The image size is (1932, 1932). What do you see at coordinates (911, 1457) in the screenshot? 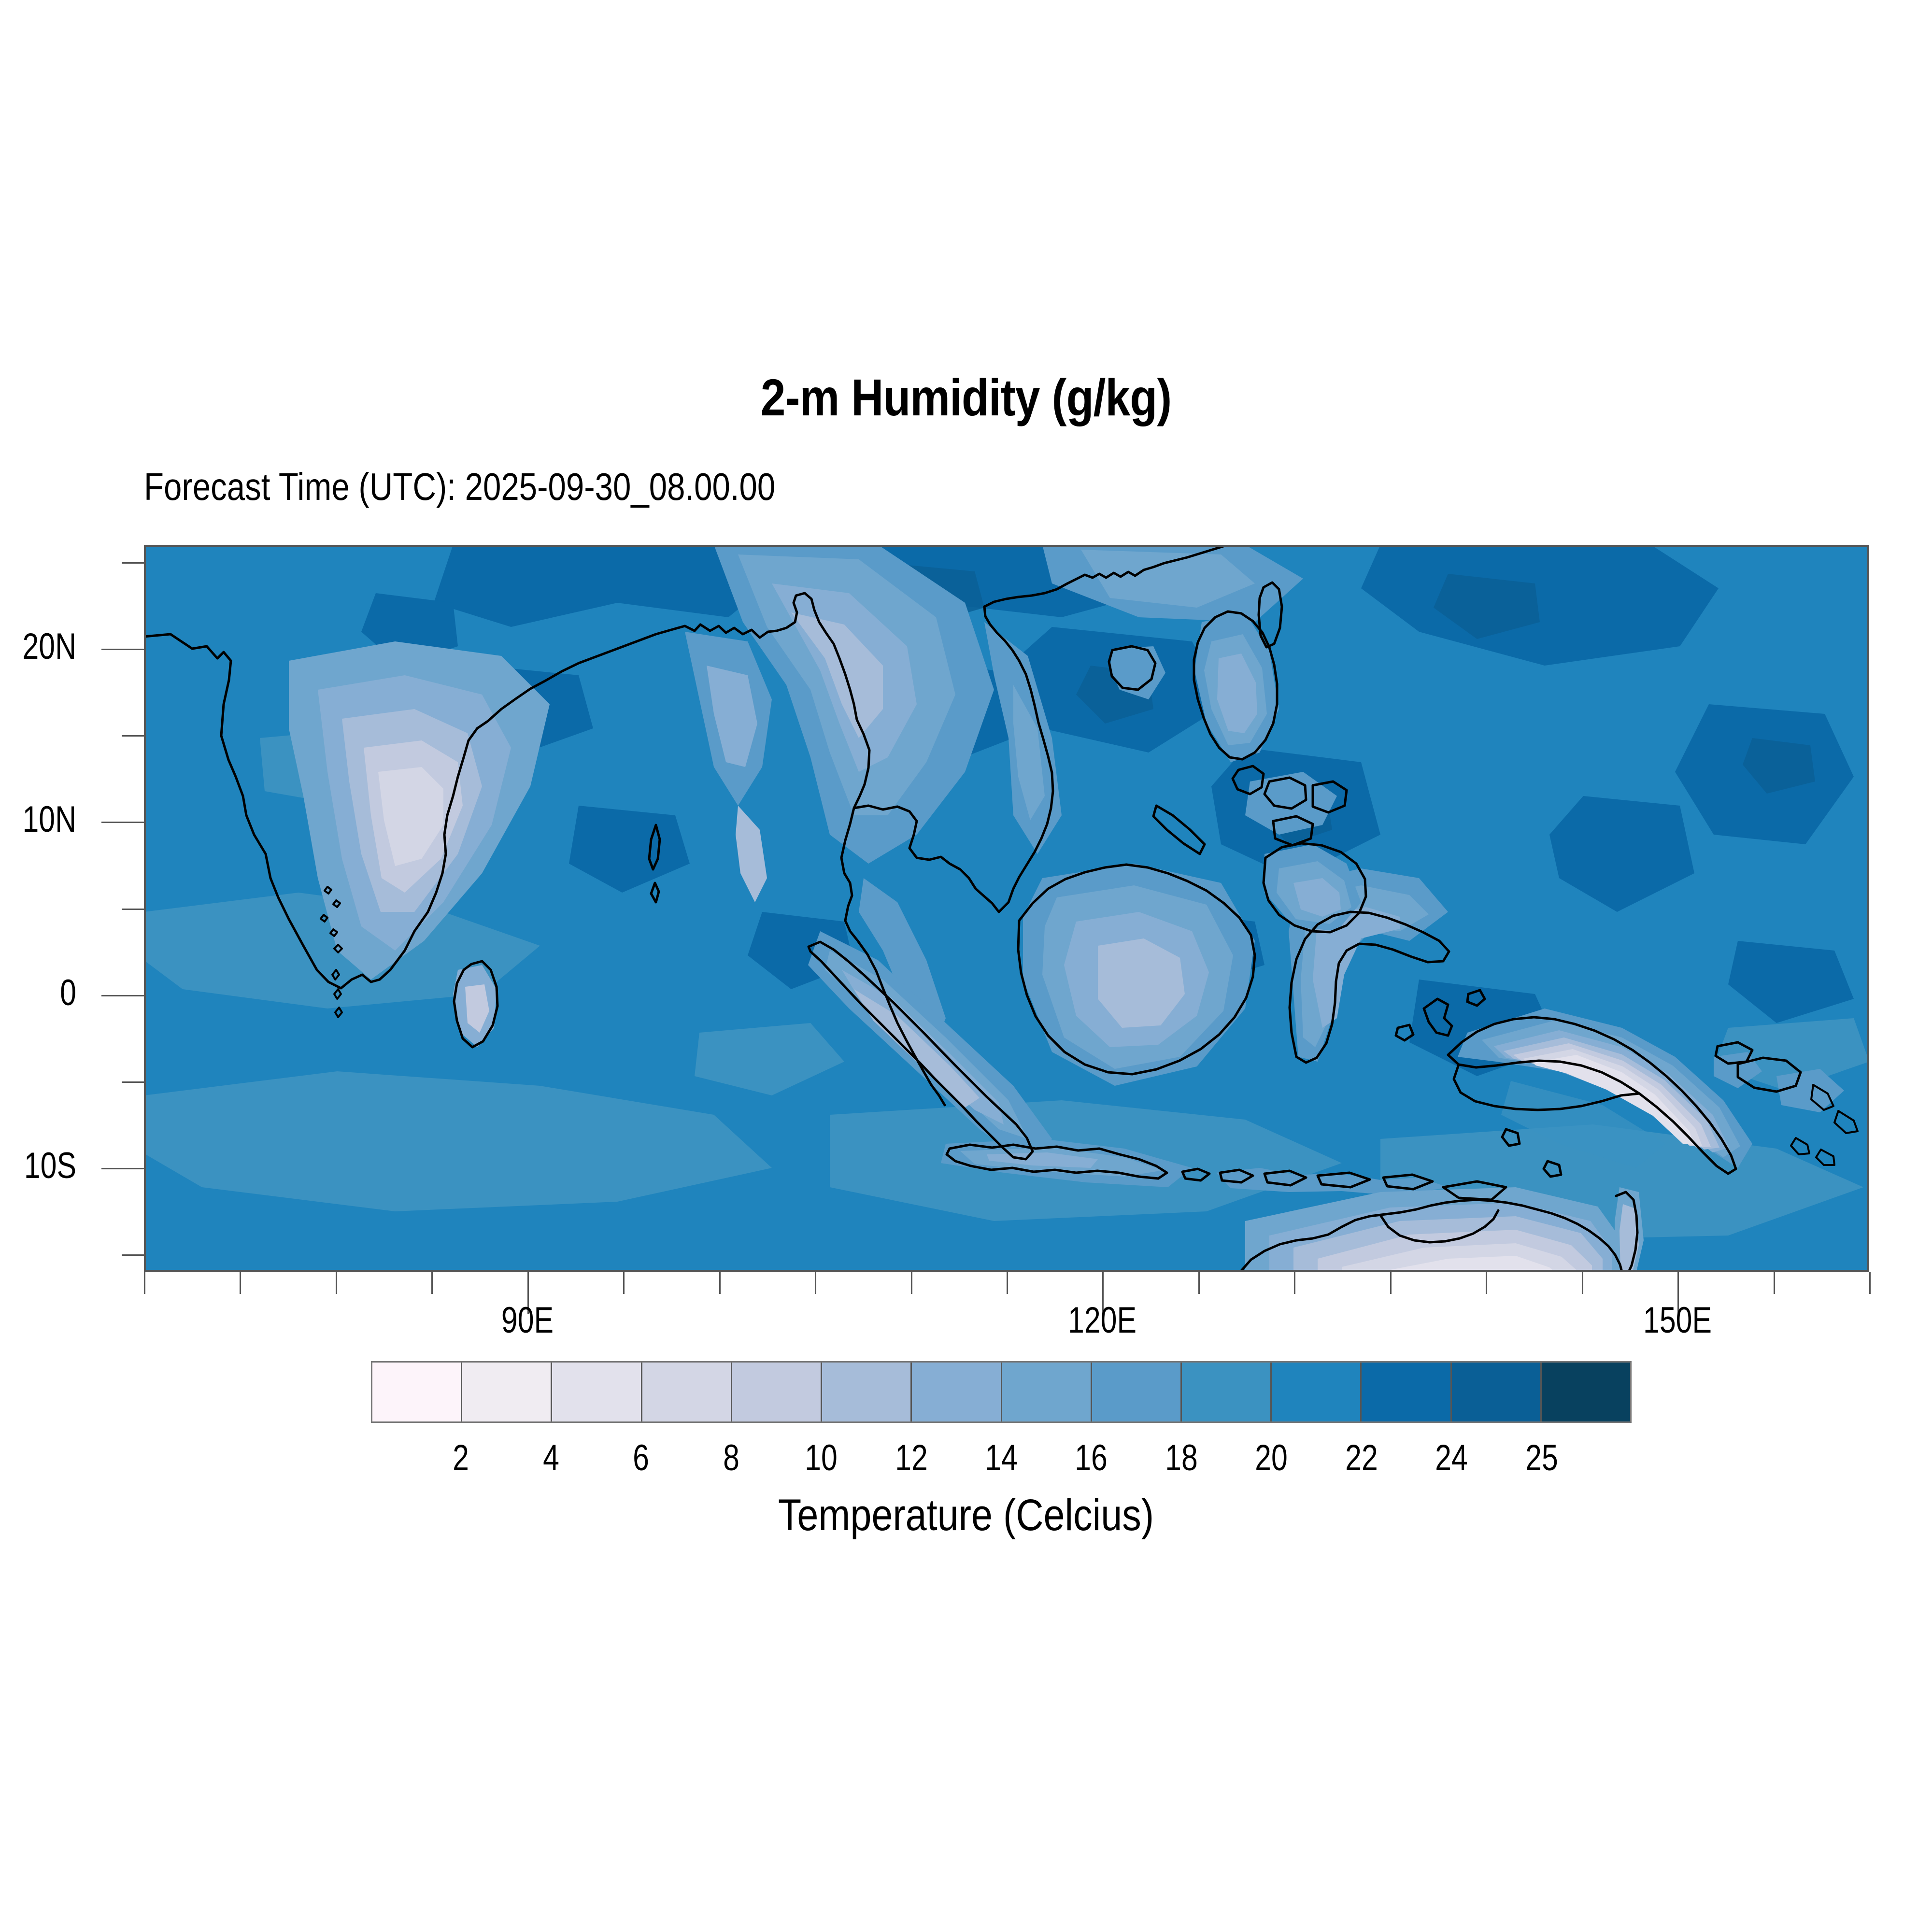
I see `colorbar-tick-label: 12` at bounding box center [911, 1457].